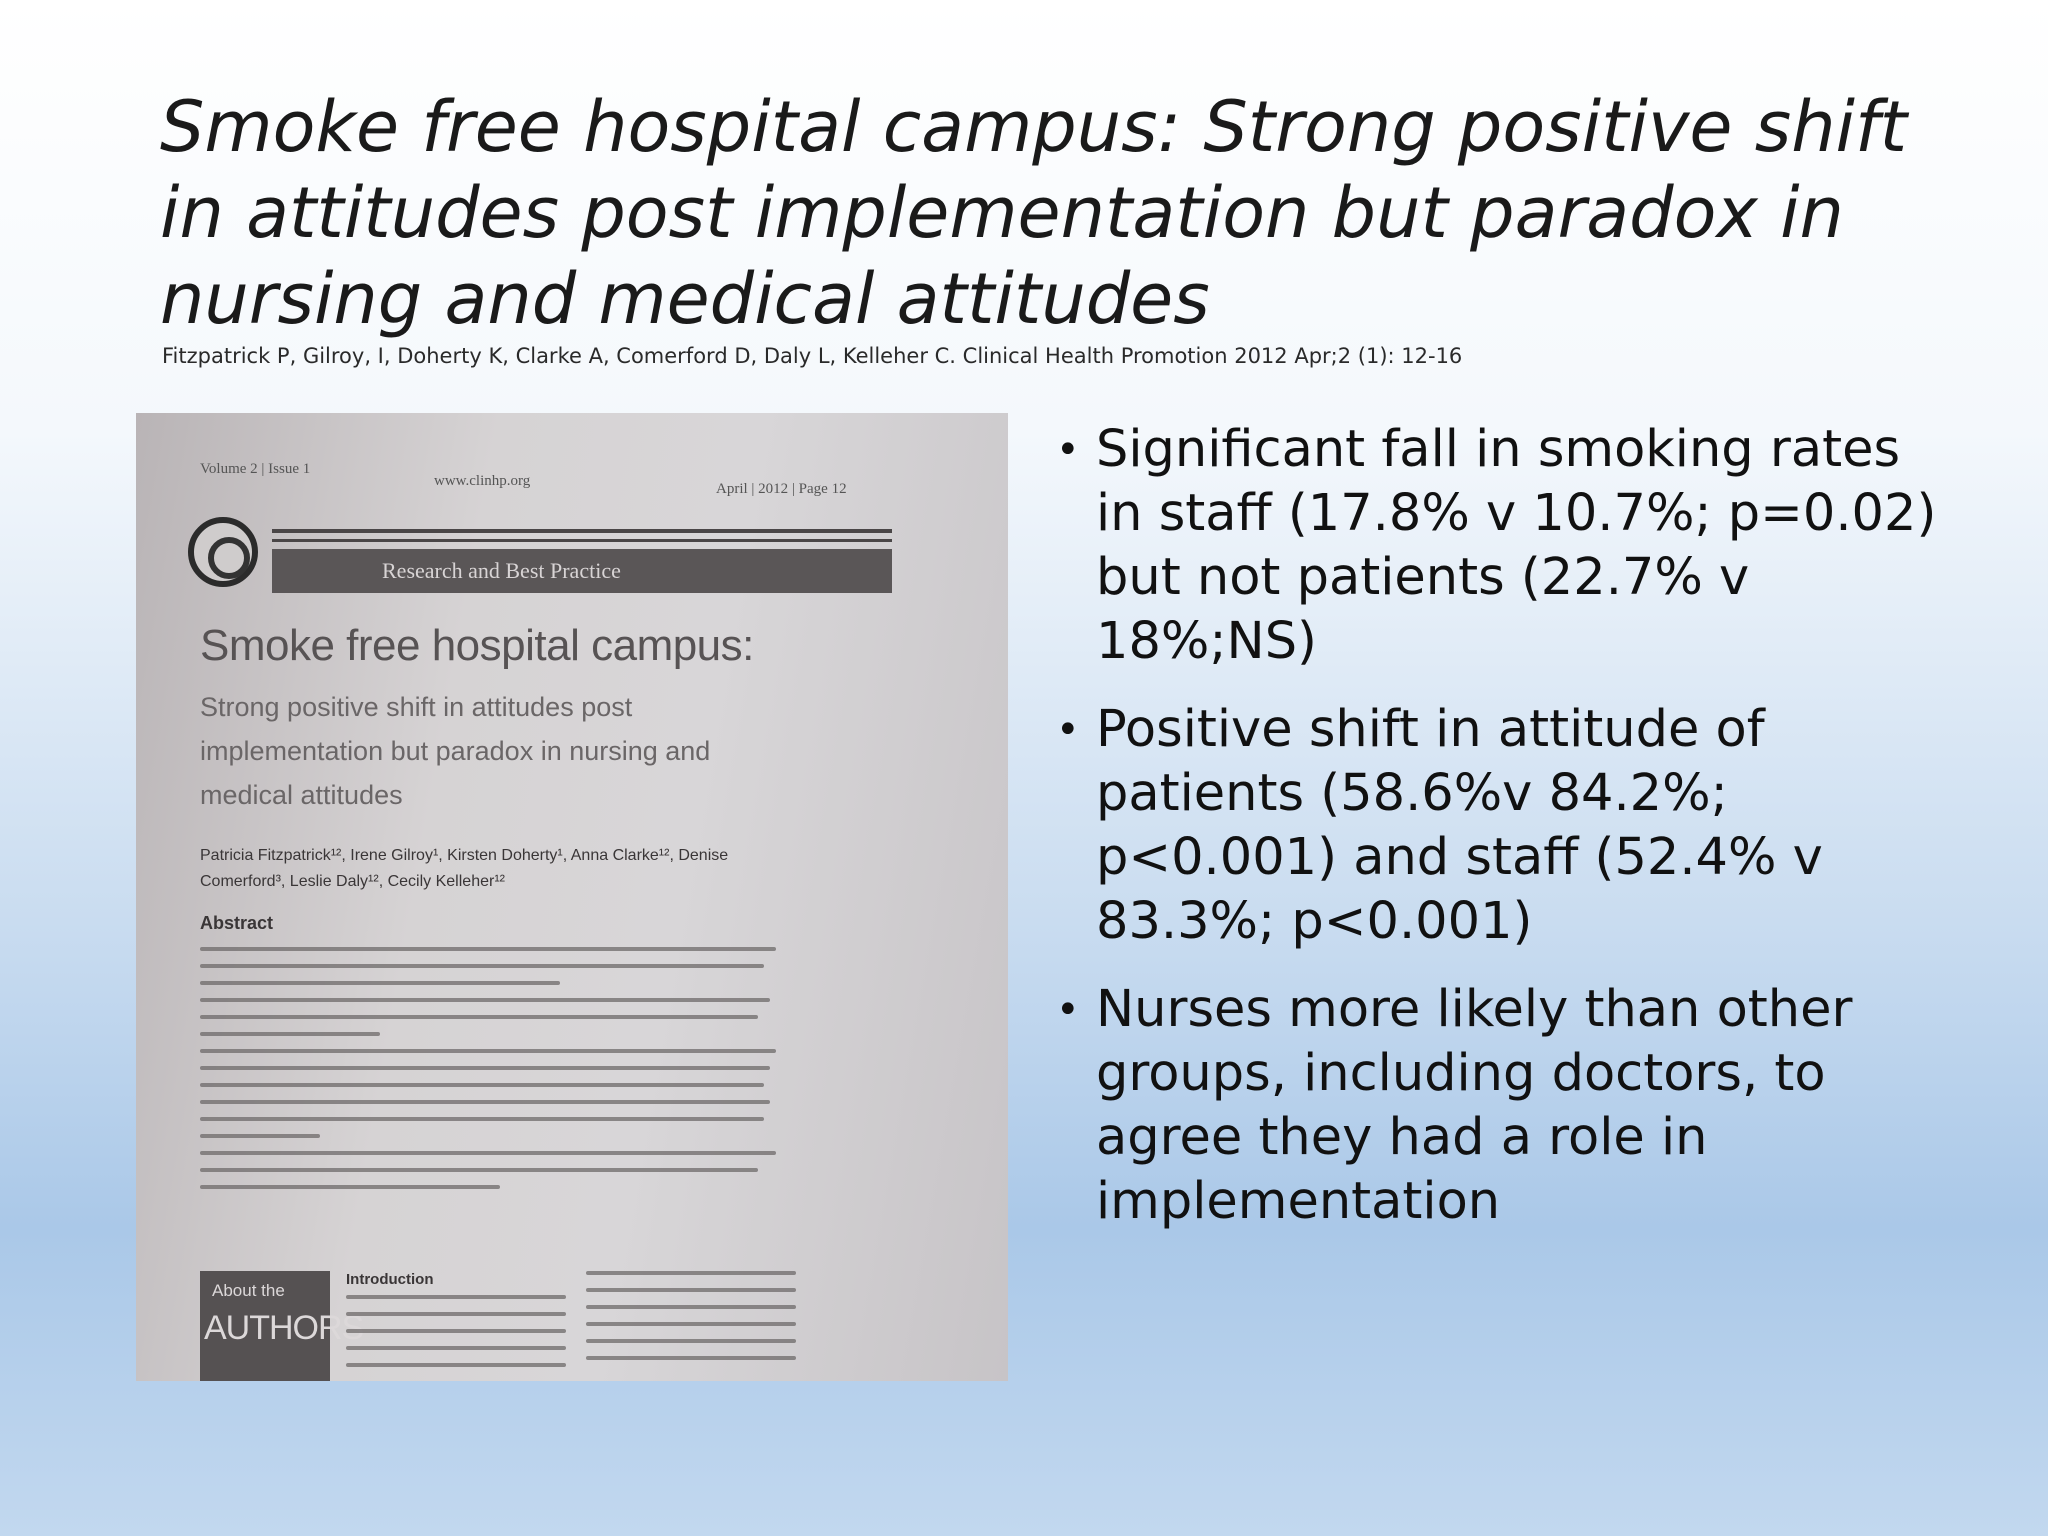  Describe the element at coordinates (691, 1322) in the screenshot. I see `column-text` at that location.